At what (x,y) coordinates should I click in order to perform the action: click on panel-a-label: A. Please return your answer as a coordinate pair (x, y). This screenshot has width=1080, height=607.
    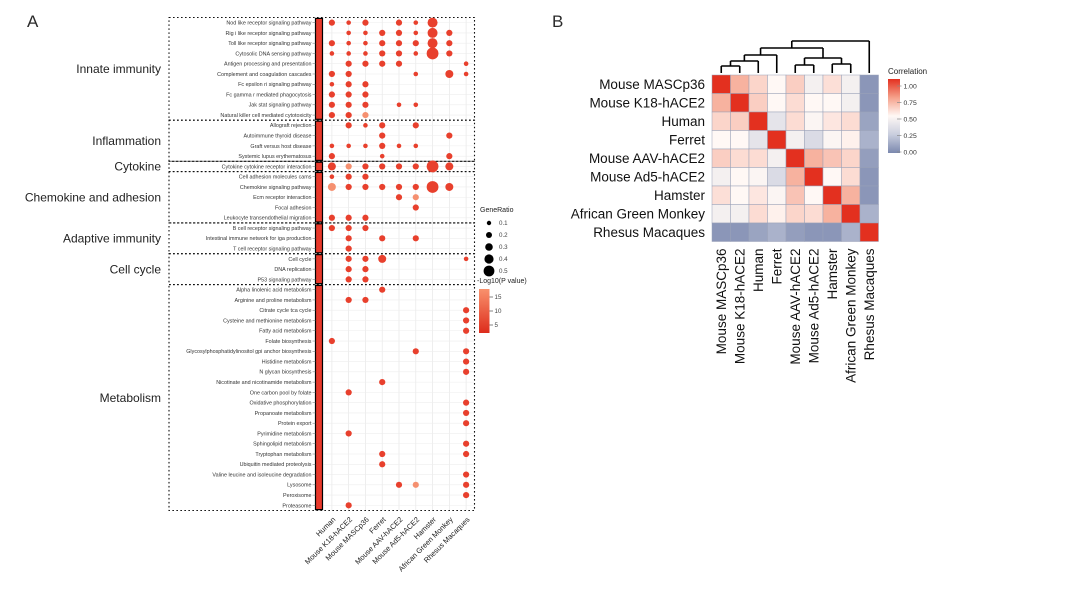
    Looking at the image, I should click on (33, 21).